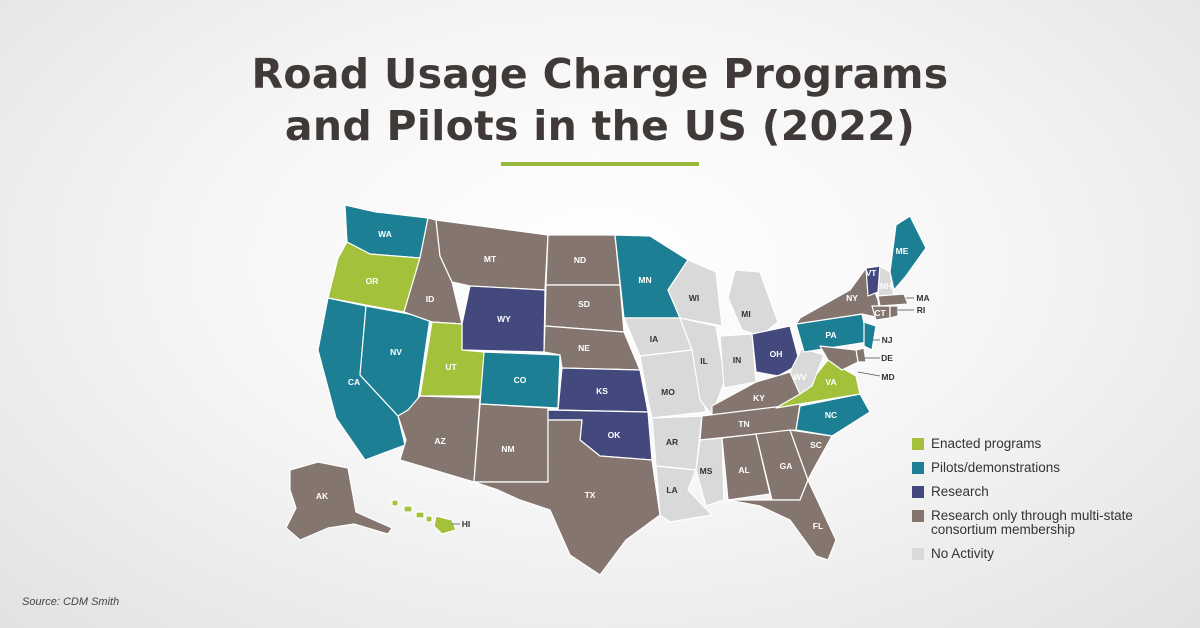  I want to click on label-ak: AK, so click(322, 496).